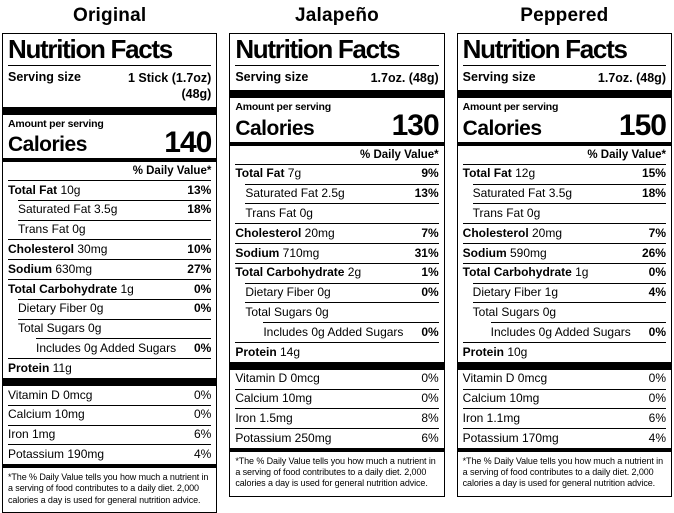 Image resolution: width=674 pixels, height=513 pixels. What do you see at coordinates (337, 173) in the screenshot?
I see `nutrient-row-total-fat: Total Fat 7g 9%` at bounding box center [337, 173].